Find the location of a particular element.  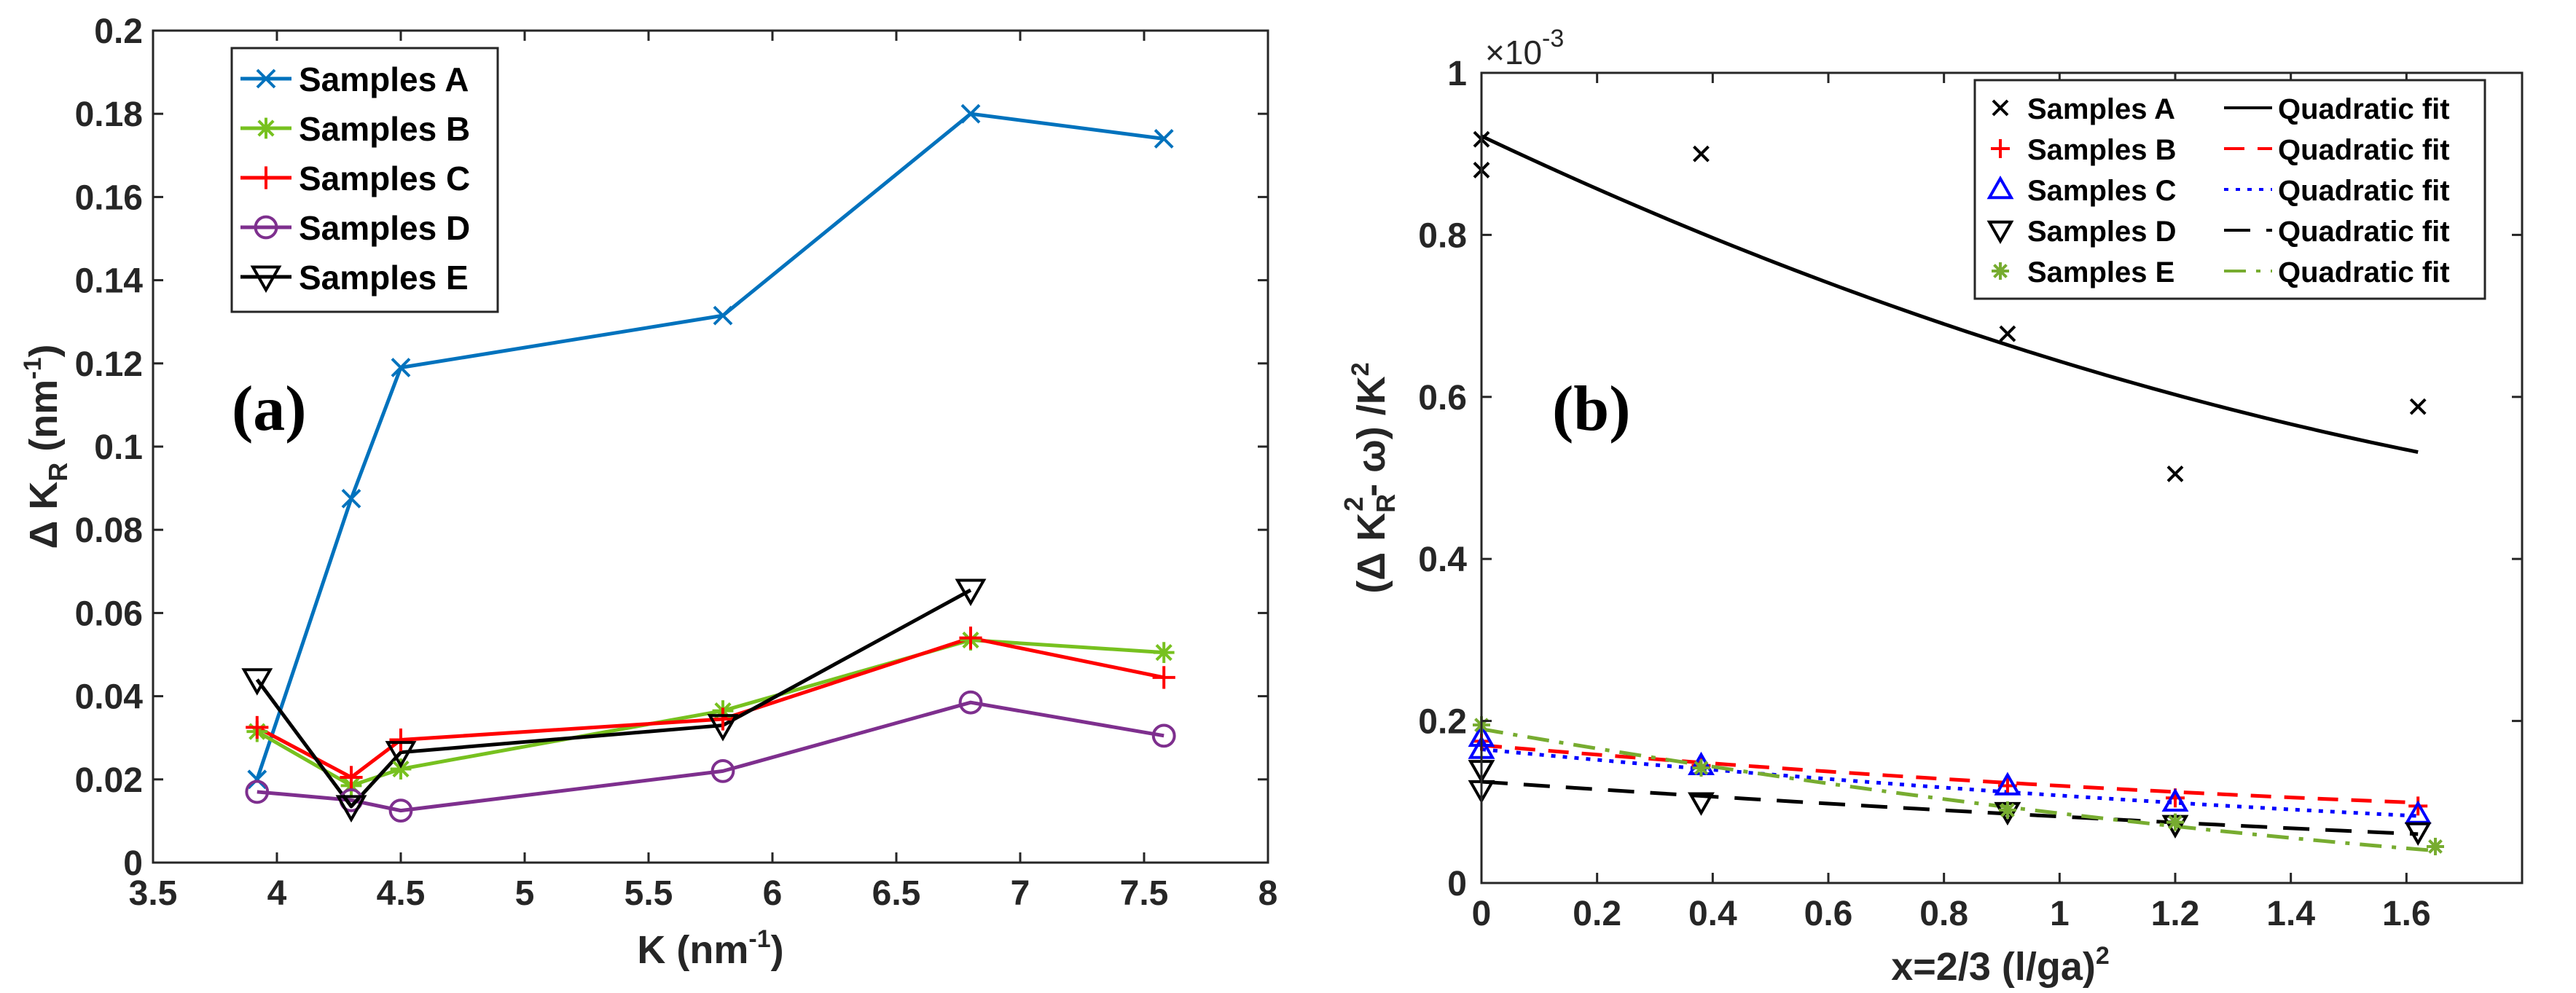

panel-b-legend-label-samples-c: Samples C is located at coordinates (2102, 191).